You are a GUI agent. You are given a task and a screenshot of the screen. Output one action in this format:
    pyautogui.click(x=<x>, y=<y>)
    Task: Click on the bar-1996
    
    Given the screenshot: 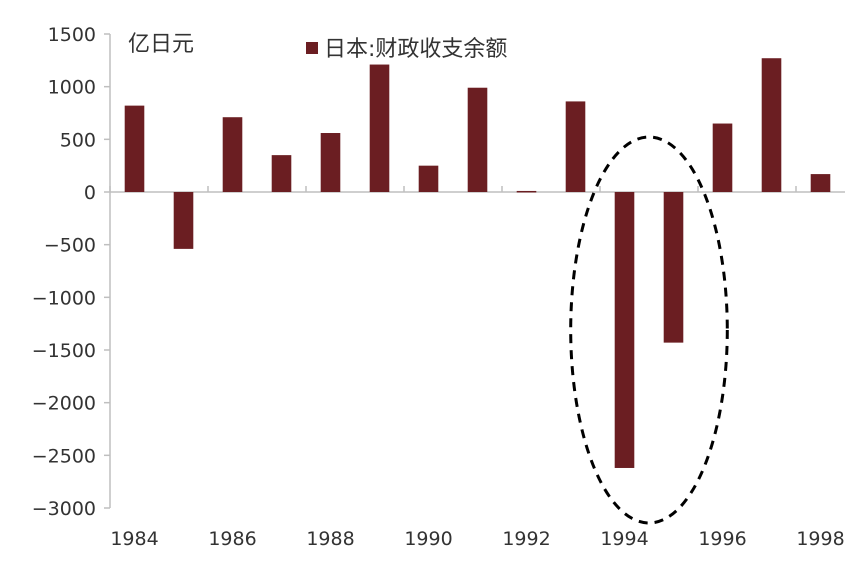 What is the action you would take?
    pyautogui.click(x=722, y=157)
    